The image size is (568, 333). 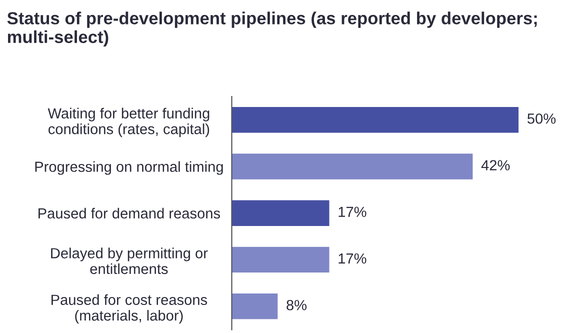 What do you see at coordinates (130, 309) in the screenshot?
I see `y-tick-label: Paused for cost reasons (materials, labor)` at bounding box center [130, 309].